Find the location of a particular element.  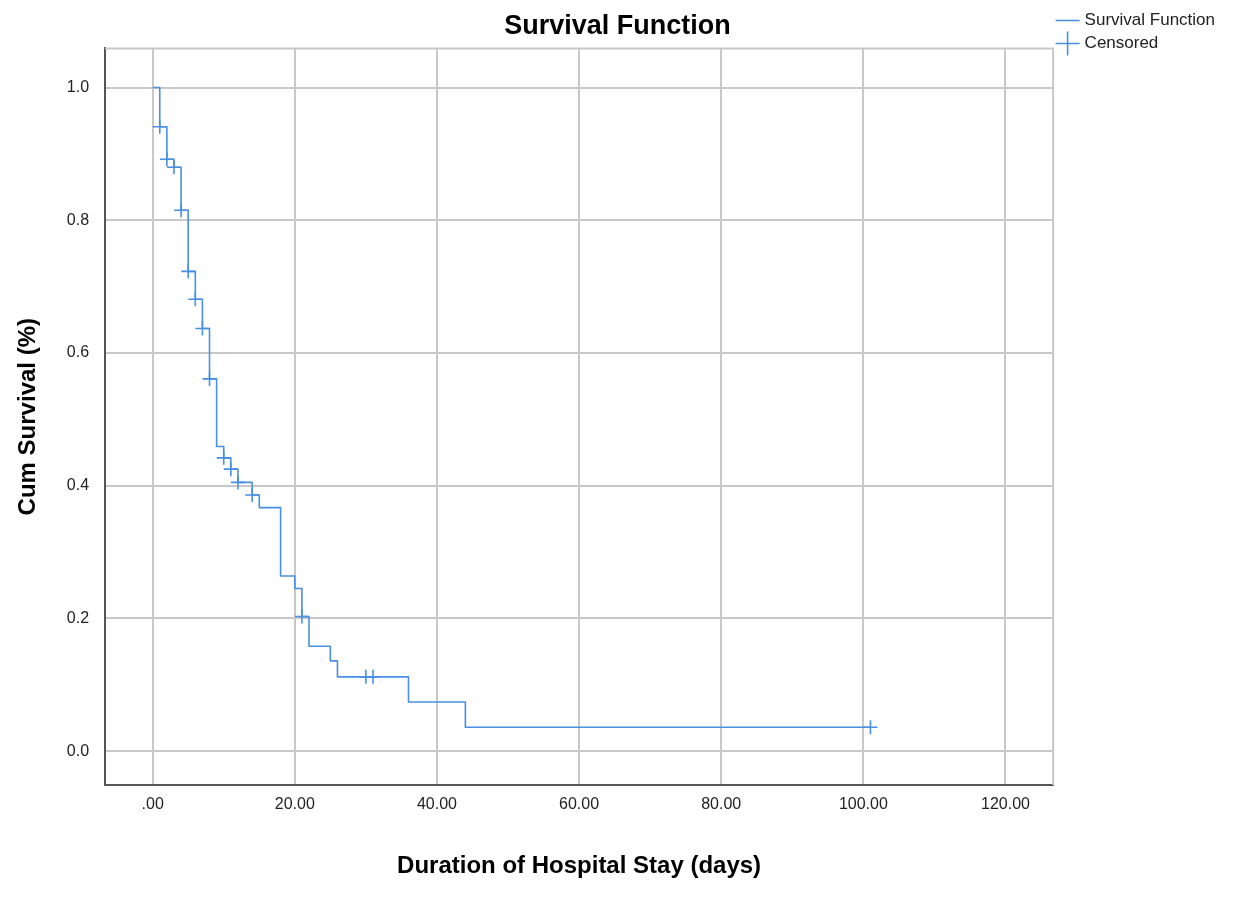

chart-title: Survival Function is located at coordinates (617, 24).